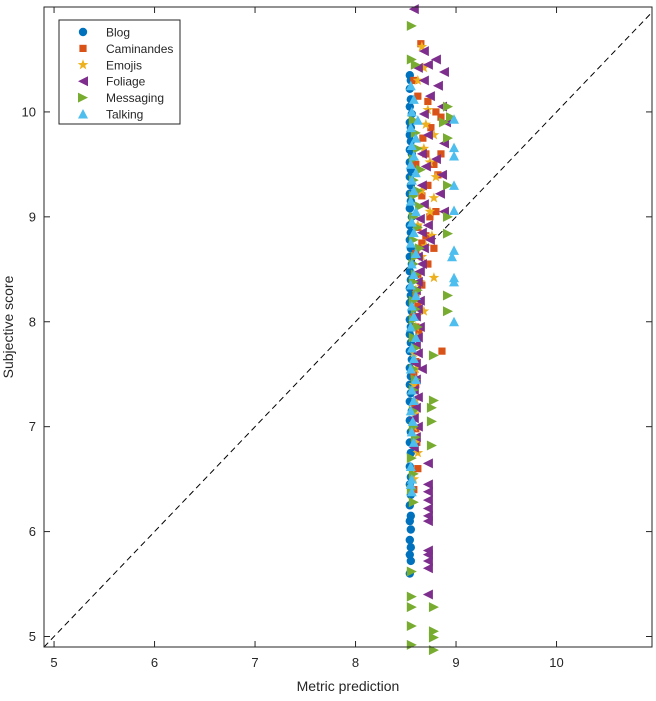 This screenshot has width=656, height=701. What do you see at coordinates (83, 97) in the screenshot?
I see `legend-marker-messaging` at bounding box center [83, 97].